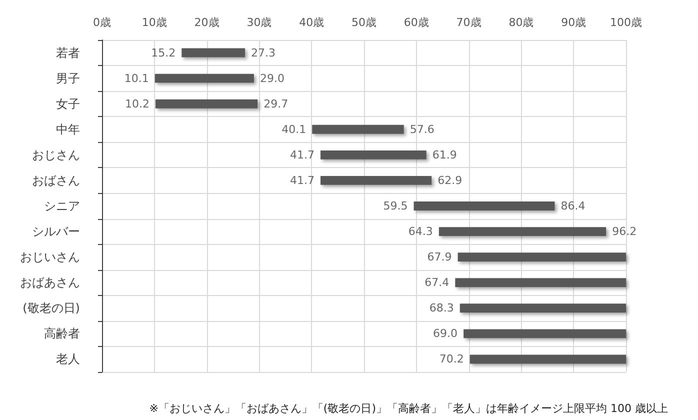  What do you see at coordinates (56, 155) in the screenshot?
I see `y-tick-label: おじさん` at bounding box center [56, 155].